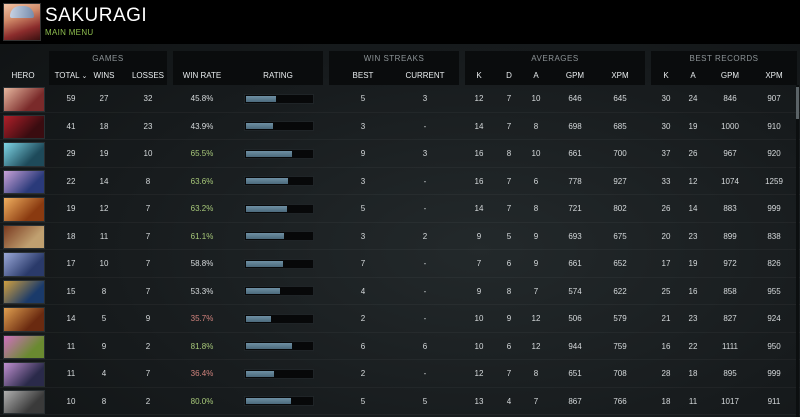  Describe the element at coordinates (363, 75) in the screenshot. I see `column-header-streak-best: BEST` at that location.